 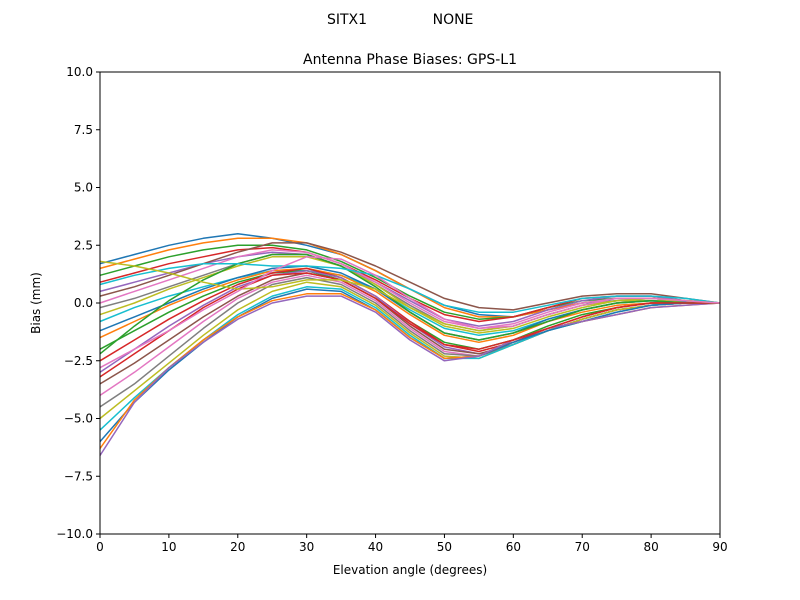 What do you see at coordinates (582, 547) in the screenshot?
I see `x-tick-label: 70` at bounding box center [582, 547].